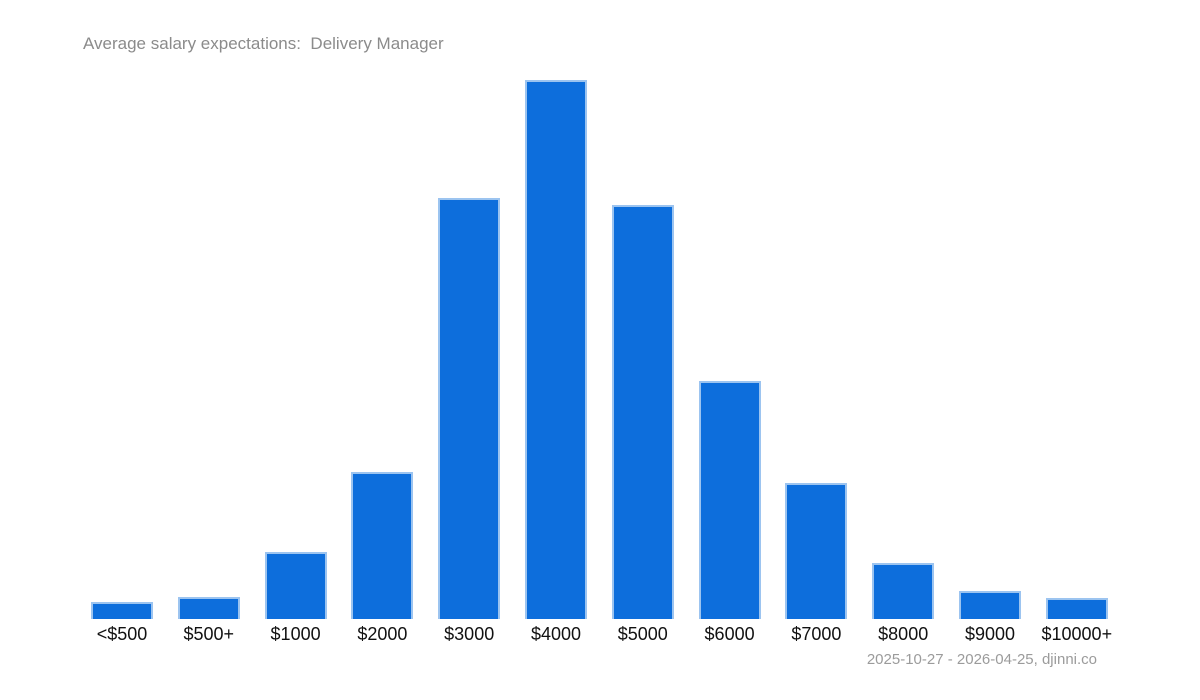 This screenshot has width=1200, height=700. Describe the element at coordinates (1077, 634) in the screenshot. I see `x-tick-label-12: $10000+` at that location.